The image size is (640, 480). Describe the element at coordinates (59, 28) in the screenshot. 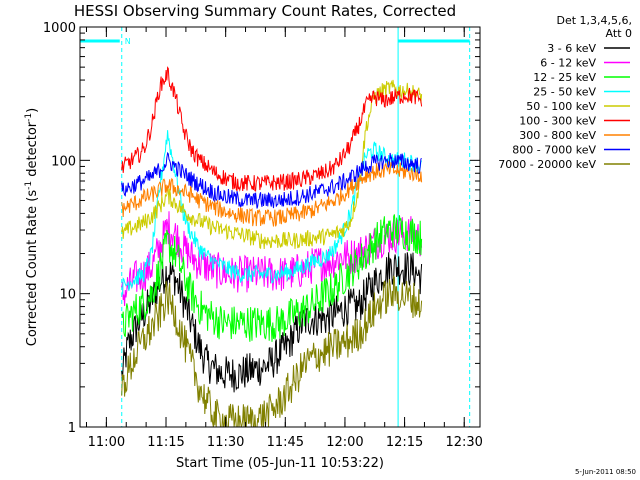

I see `y-tick-label-4: 1000` at that location.